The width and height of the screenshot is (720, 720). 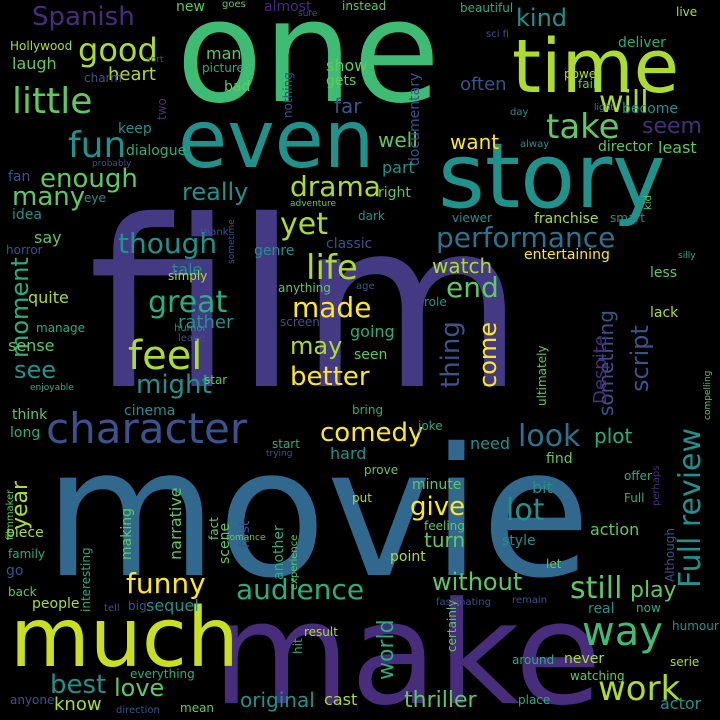 What do you see at coordinates (132, 74) in the screenshot?
I see `word-heart: heart` at bounding box center [132, 74].